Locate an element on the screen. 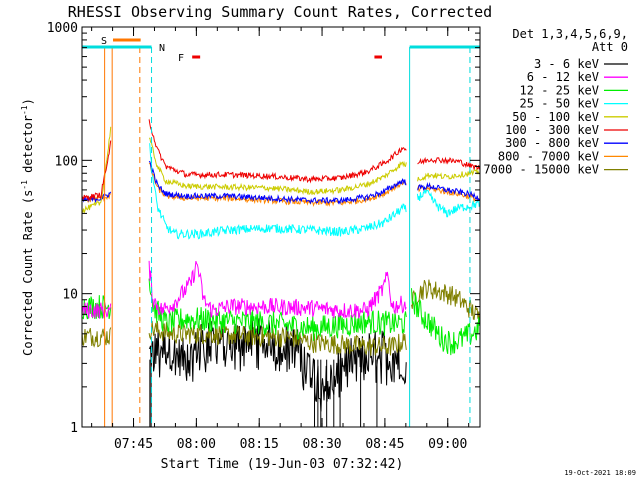  y-tick-label: 1000 is located at coordinates (62, 28).